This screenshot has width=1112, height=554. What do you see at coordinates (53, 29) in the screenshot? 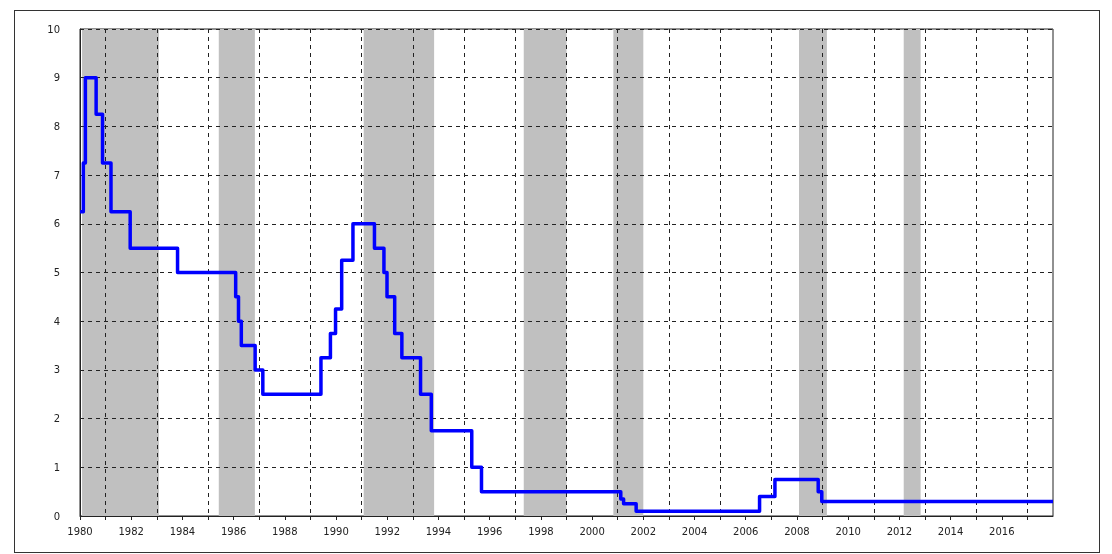
I see `y-tick-label: 10` at bounding box center [53, 29].